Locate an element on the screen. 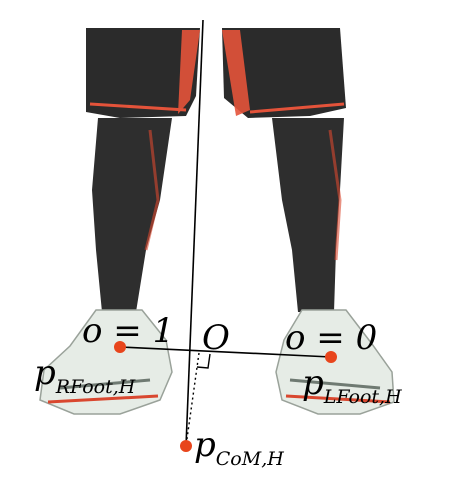 The height and width of the screenshot is (483, 474). right-angle-marker is located at coordinates (203, 361).